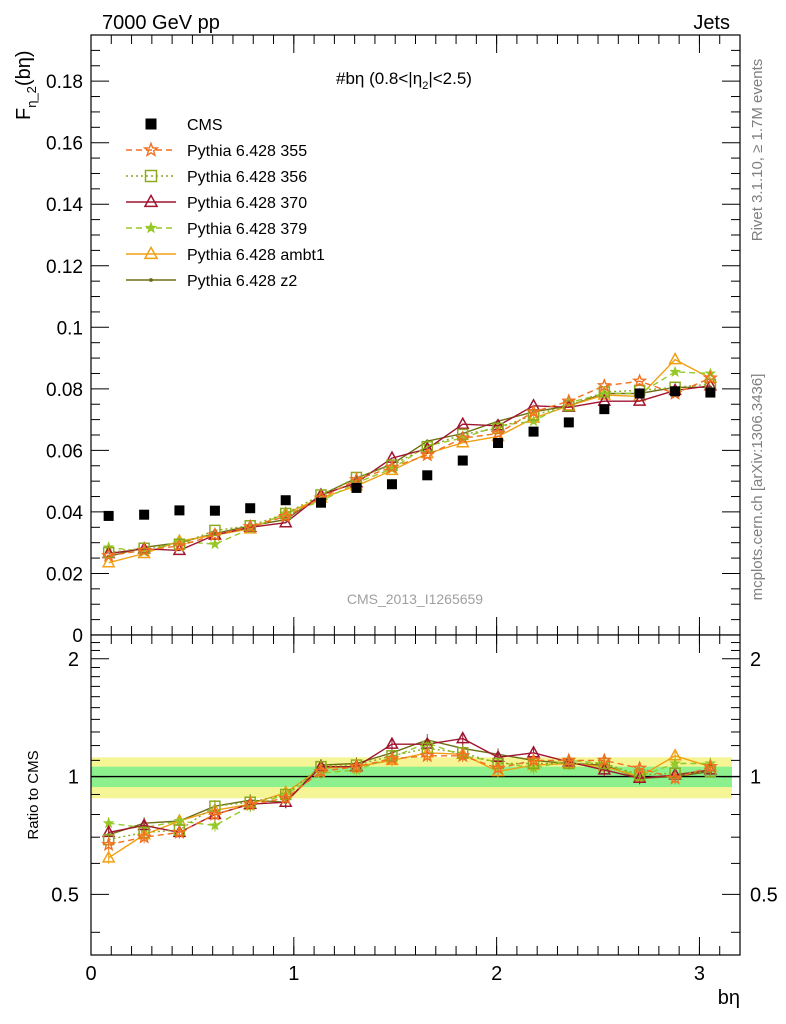 The height and width of the screenshot is (1024, 786). I want to click on legend-entry-z2: Pythia 6.428 z2, so click(211, 281).